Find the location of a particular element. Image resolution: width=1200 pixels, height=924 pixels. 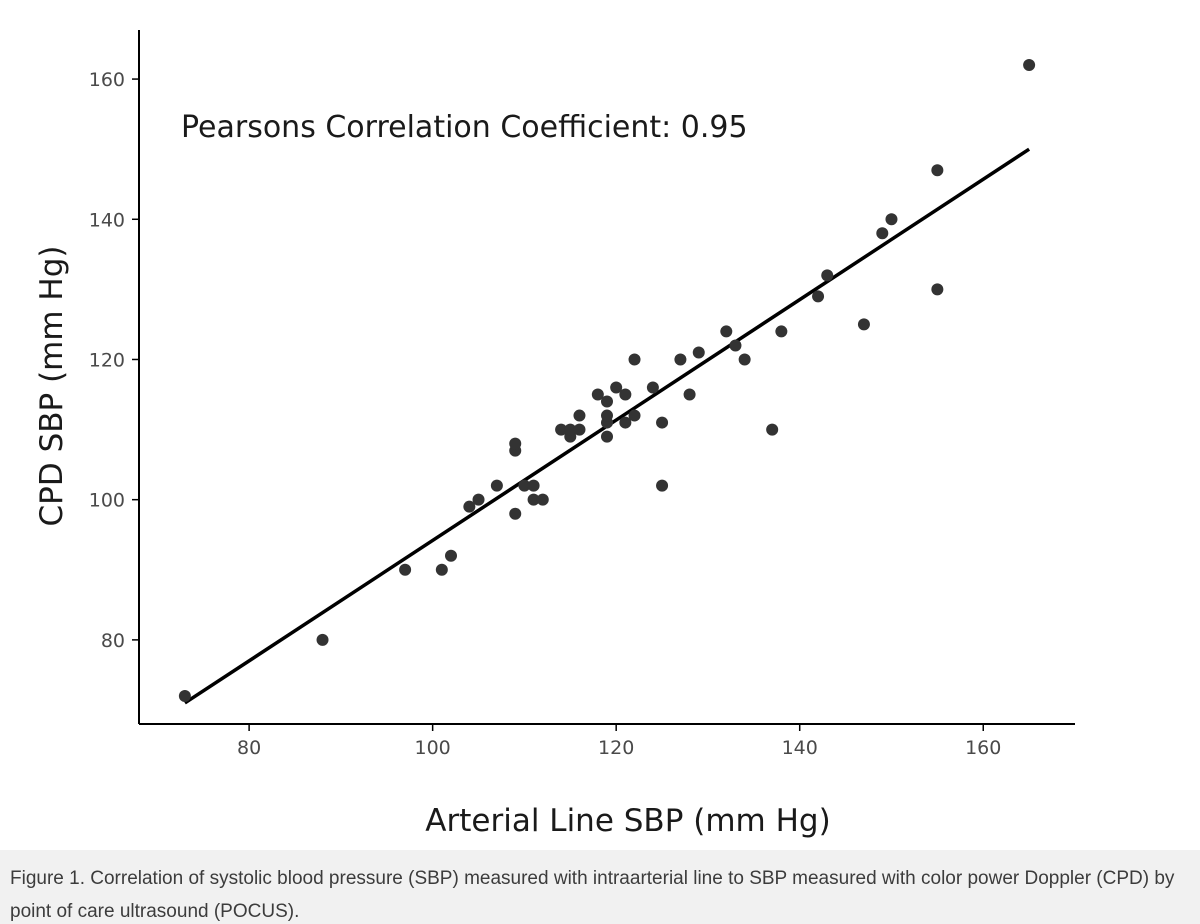

x-tick-label: 140 is located at coordinates (800, 748).